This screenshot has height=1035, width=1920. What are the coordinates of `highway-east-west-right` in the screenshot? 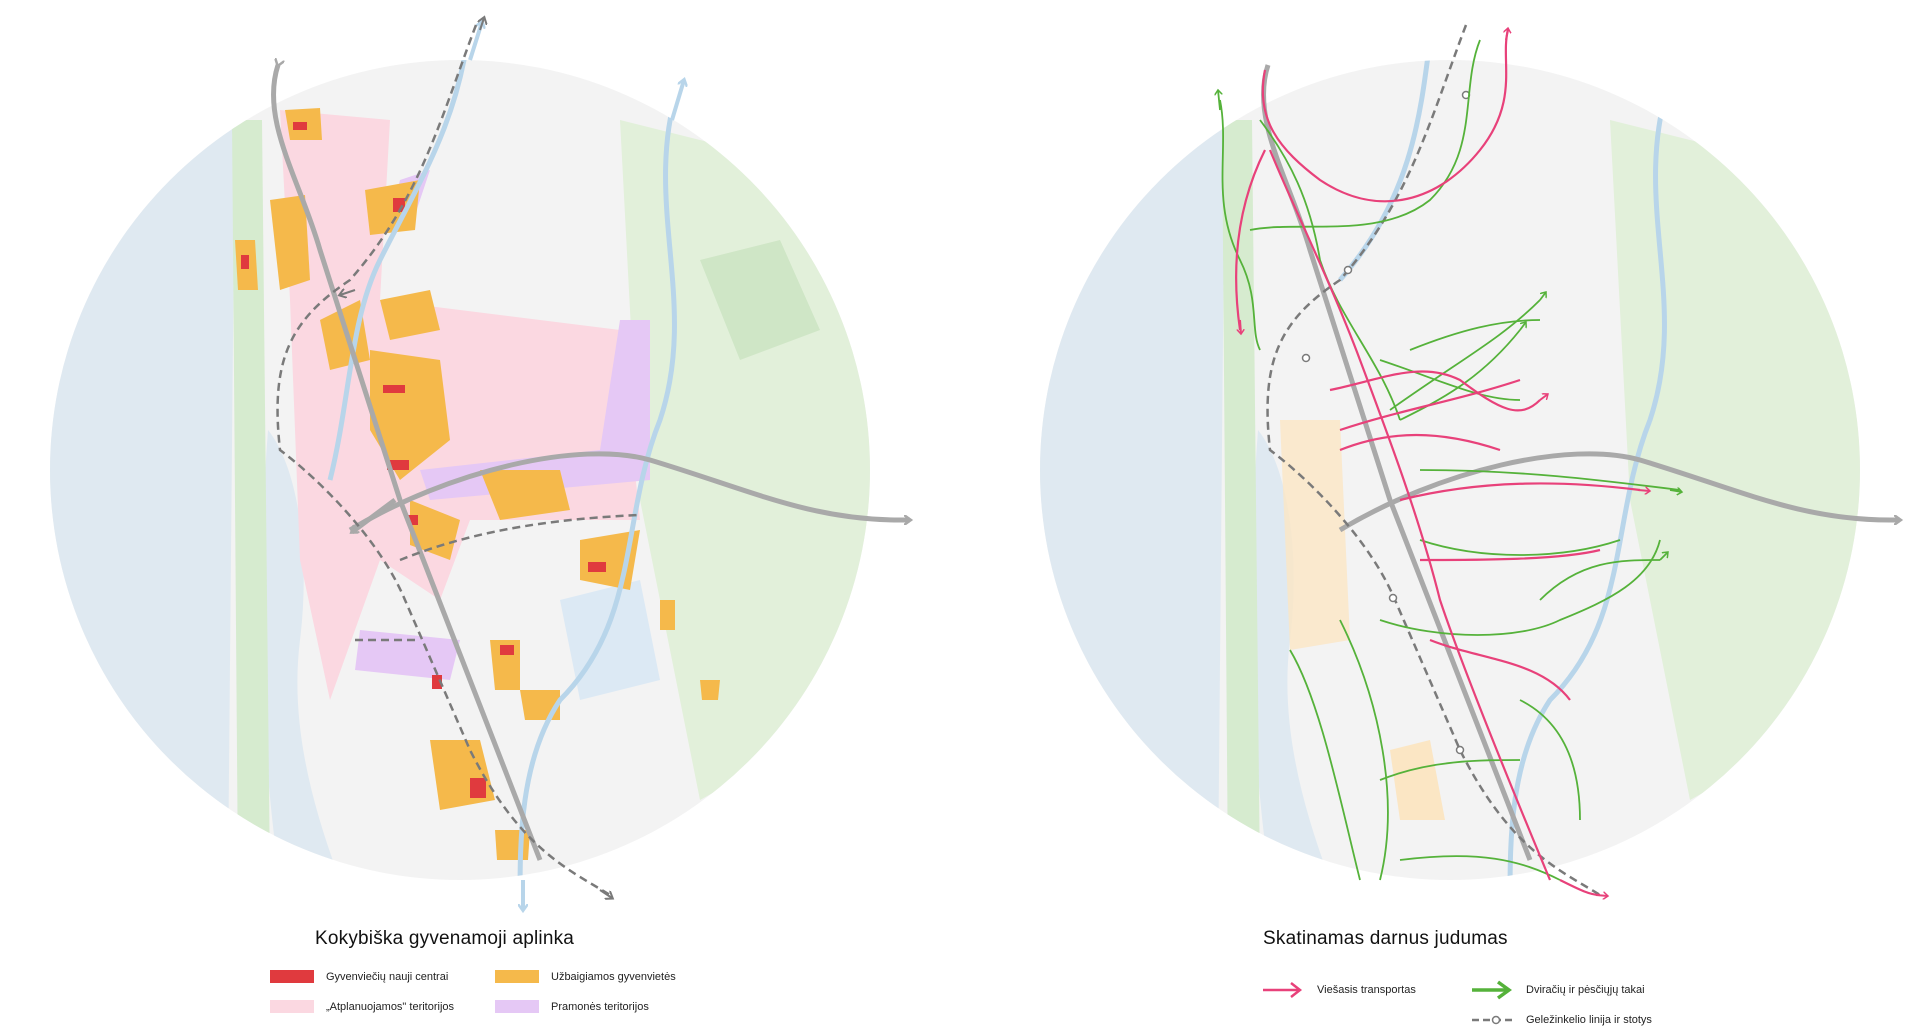 It's located at (1614, 492).